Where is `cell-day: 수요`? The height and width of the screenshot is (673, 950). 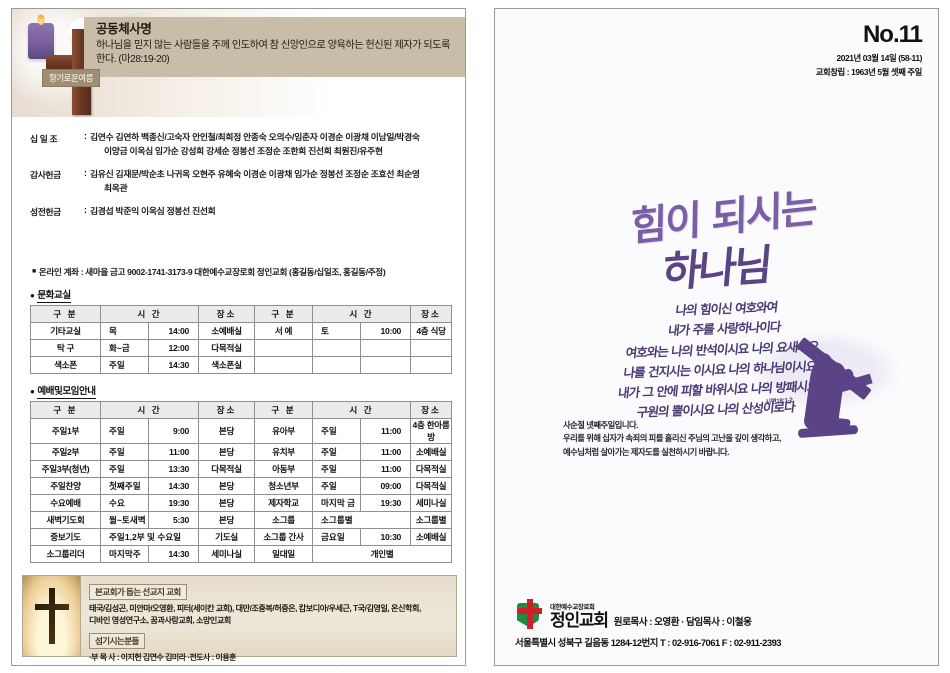 cell-day: 수요 is located at coordinates (124, 503).